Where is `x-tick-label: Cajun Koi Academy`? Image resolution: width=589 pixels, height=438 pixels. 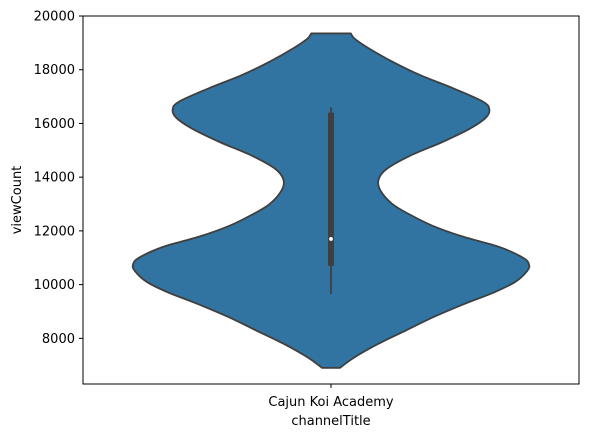 x-tick-label: Cajun Koi Academy is located at coordinates (331, 402).